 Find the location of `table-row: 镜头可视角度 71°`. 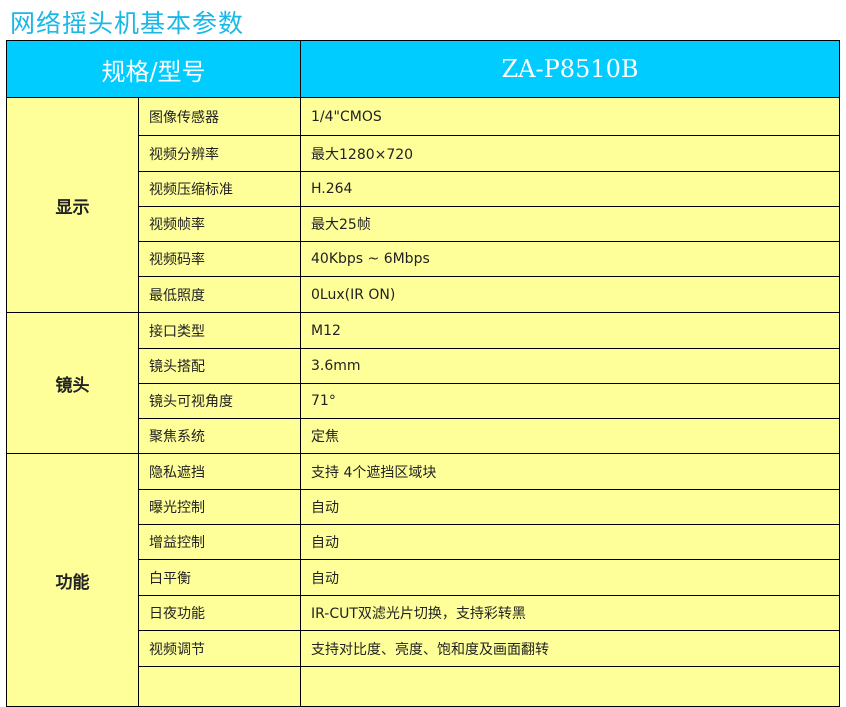

table-row: 镜头可视角度 71° is located at coordinates (423, 401).